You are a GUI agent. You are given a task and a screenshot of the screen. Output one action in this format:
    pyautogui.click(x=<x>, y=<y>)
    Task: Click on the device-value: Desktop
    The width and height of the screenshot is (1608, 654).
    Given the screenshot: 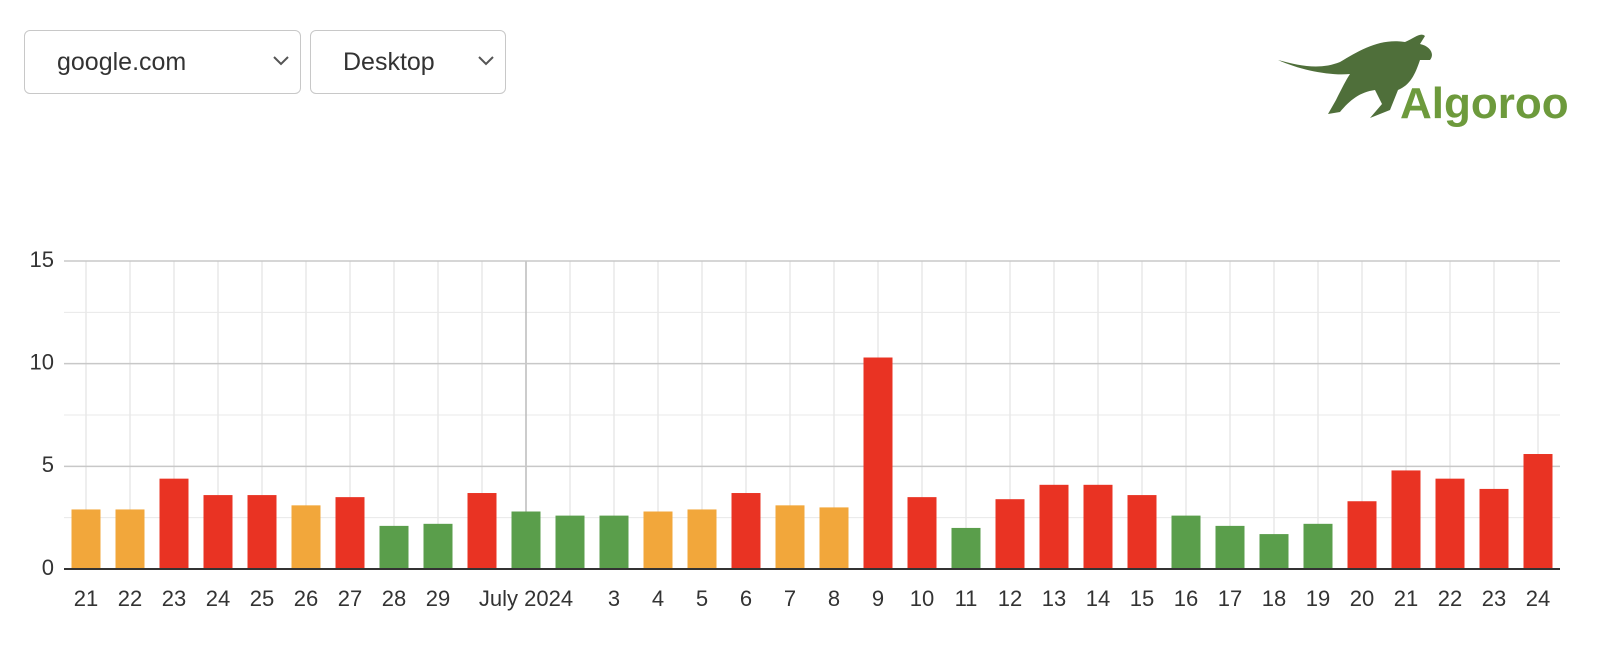 What is the action you would take?
    pyautogui.click(x=389, y=61)
    